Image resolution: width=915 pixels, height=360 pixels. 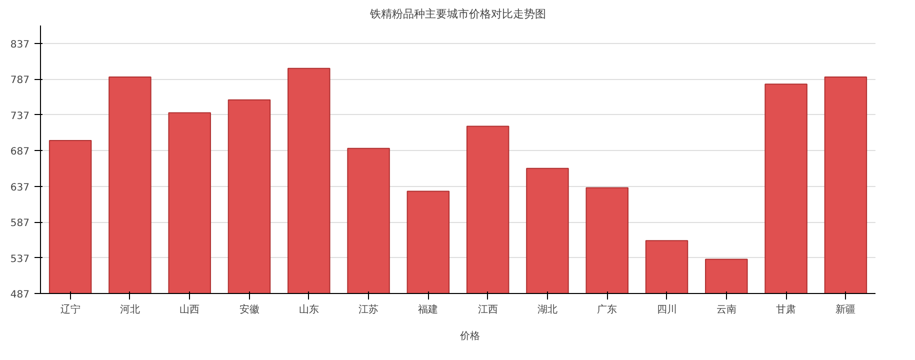 I want to click on x-tick-label: 山西, so click(x=190, y=310).